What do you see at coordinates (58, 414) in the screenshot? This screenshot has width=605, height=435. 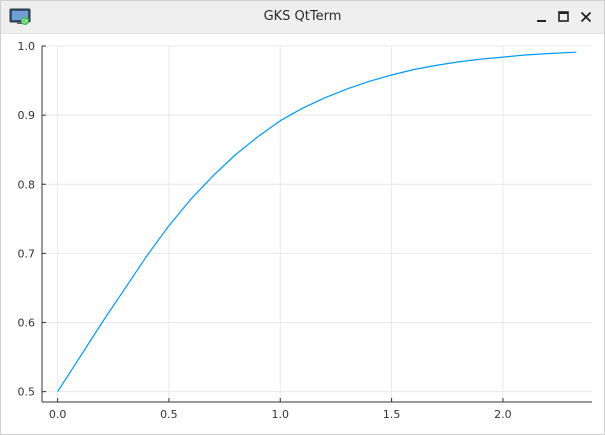 I see `x-tick-label-0: 0.0` at bounding box center [58, 414].